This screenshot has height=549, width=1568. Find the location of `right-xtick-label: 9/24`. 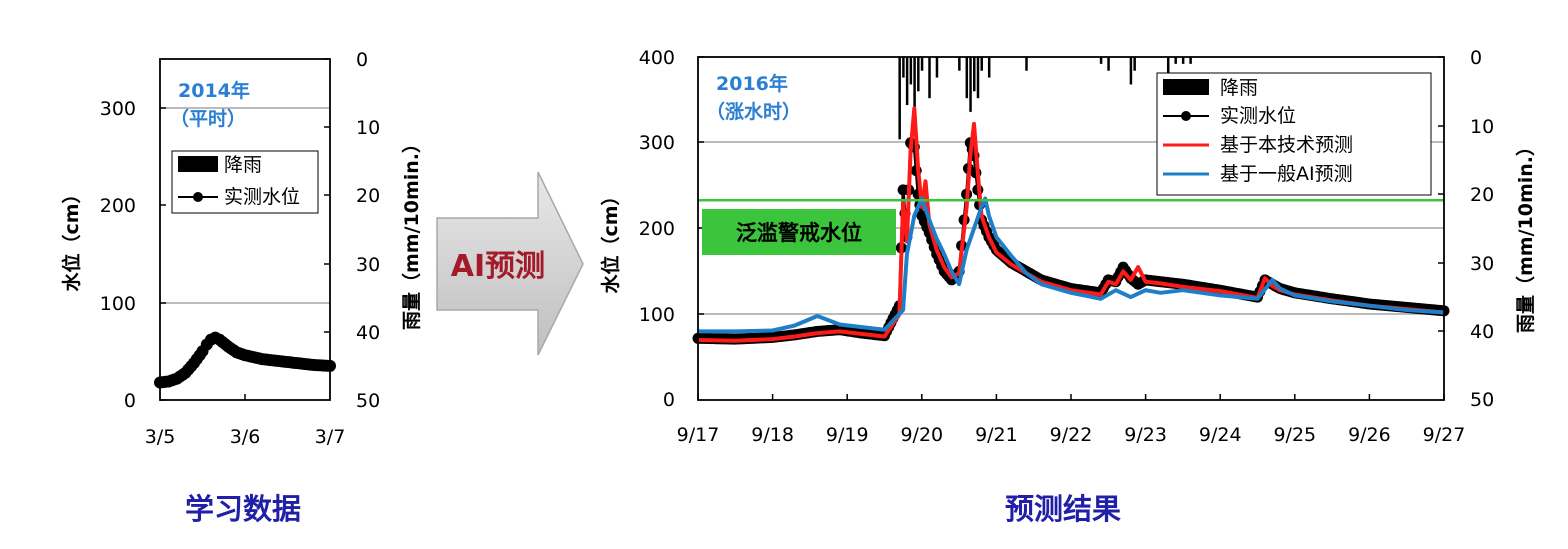

right-xtick-label: 9/24 is located at coordinates (1220, 435).